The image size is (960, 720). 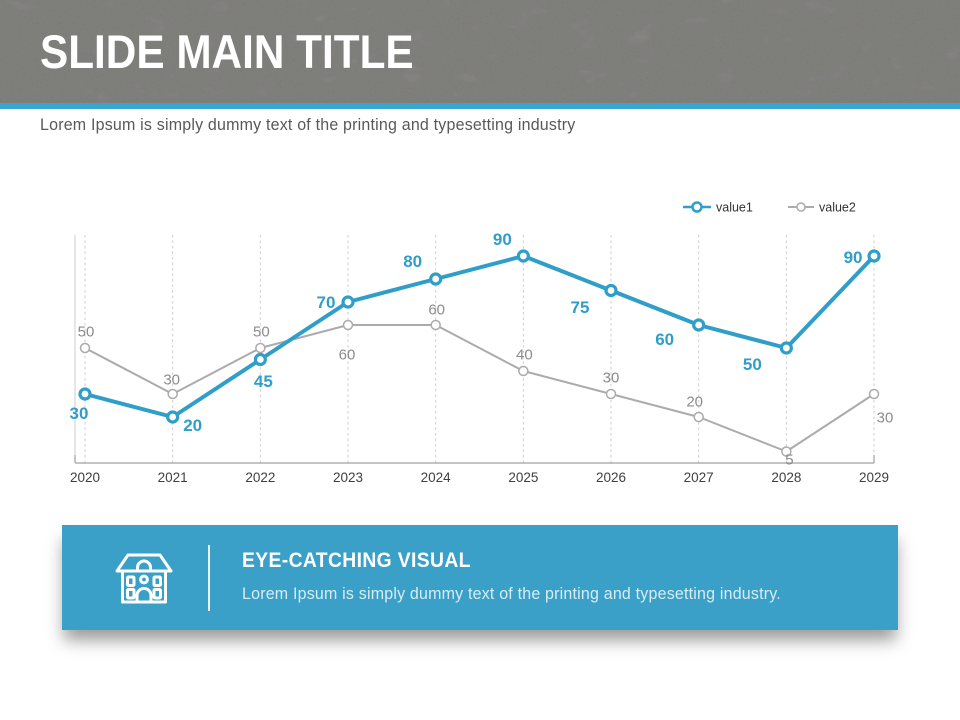 I want to click on x-axis-label-2028: 2028, so click(x=786, y=477).